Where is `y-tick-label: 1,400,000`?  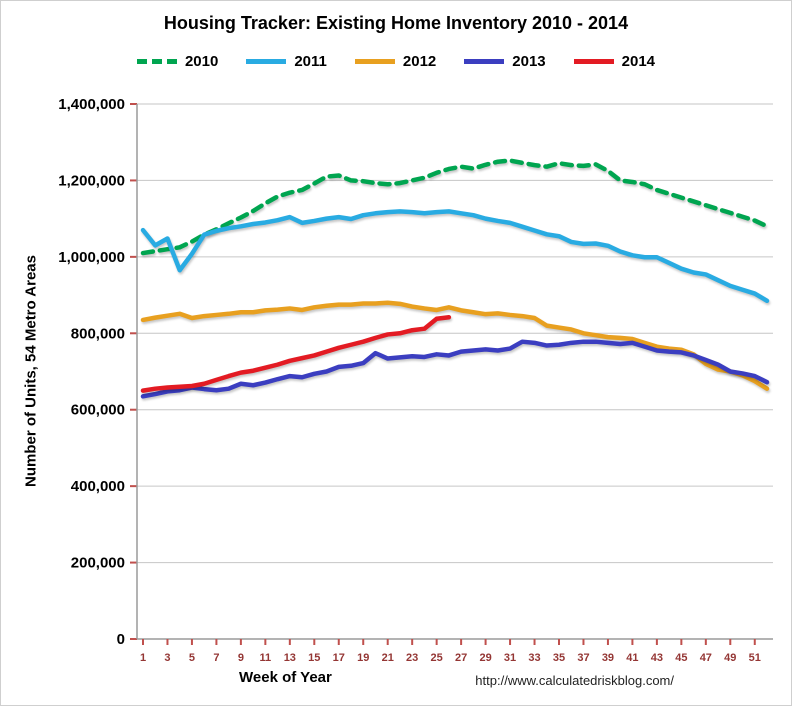 y-tick-label: 1,400,000 is located at coordinates (91, 104).